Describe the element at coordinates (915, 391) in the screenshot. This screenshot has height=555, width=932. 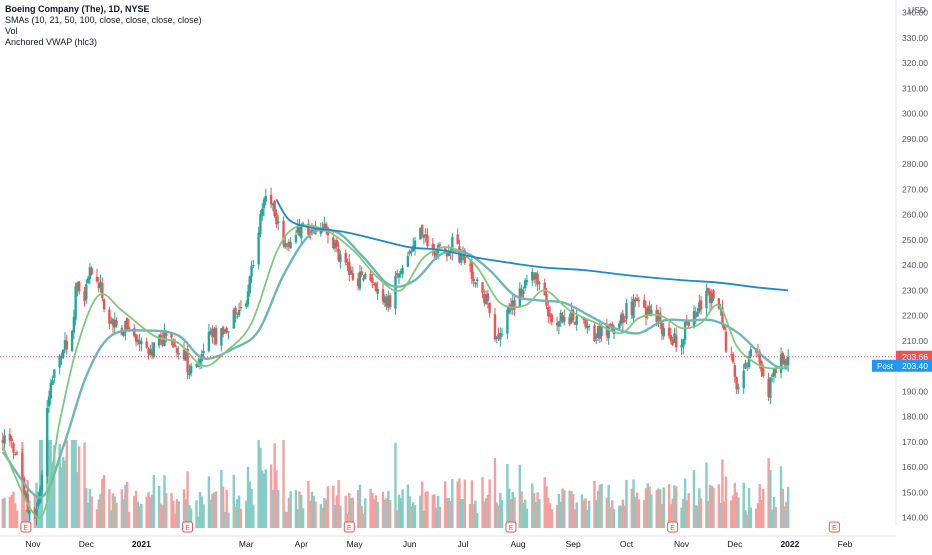
I see `y-tick-label: 190.00` at that location.